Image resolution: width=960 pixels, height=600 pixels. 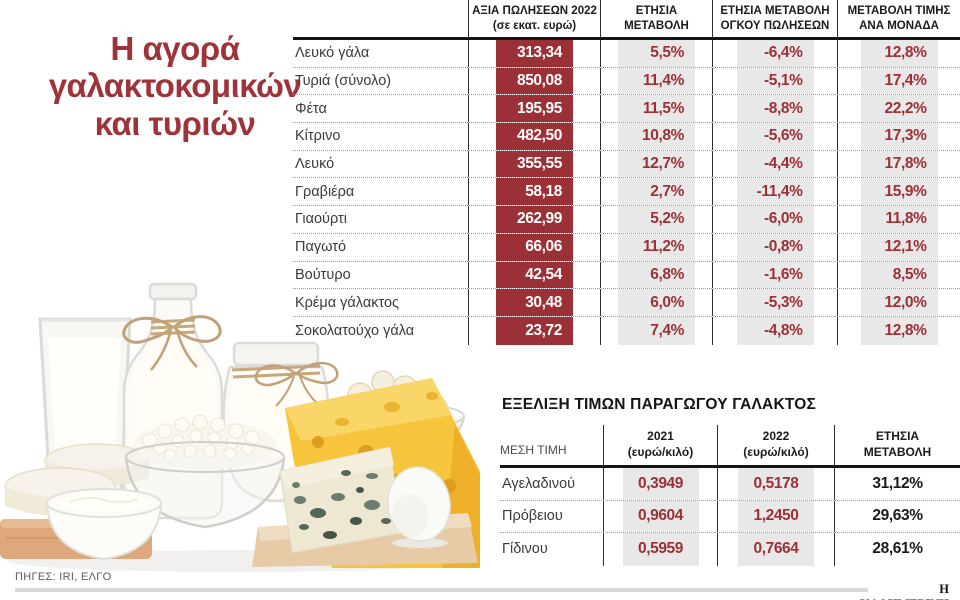 I want to click on table-row: Πρόβειου 0,9604 1,2450 29,63%, so click(x=730, y=517).